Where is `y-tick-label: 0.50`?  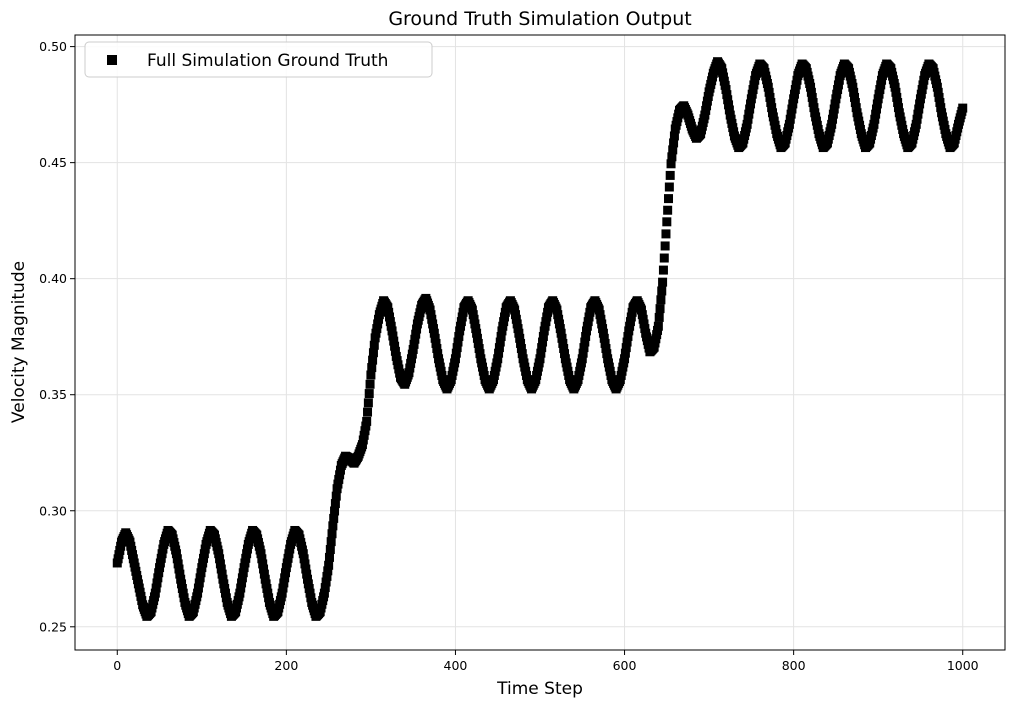 y-tick-label: 0.50 is located at coordinates (53, 46).